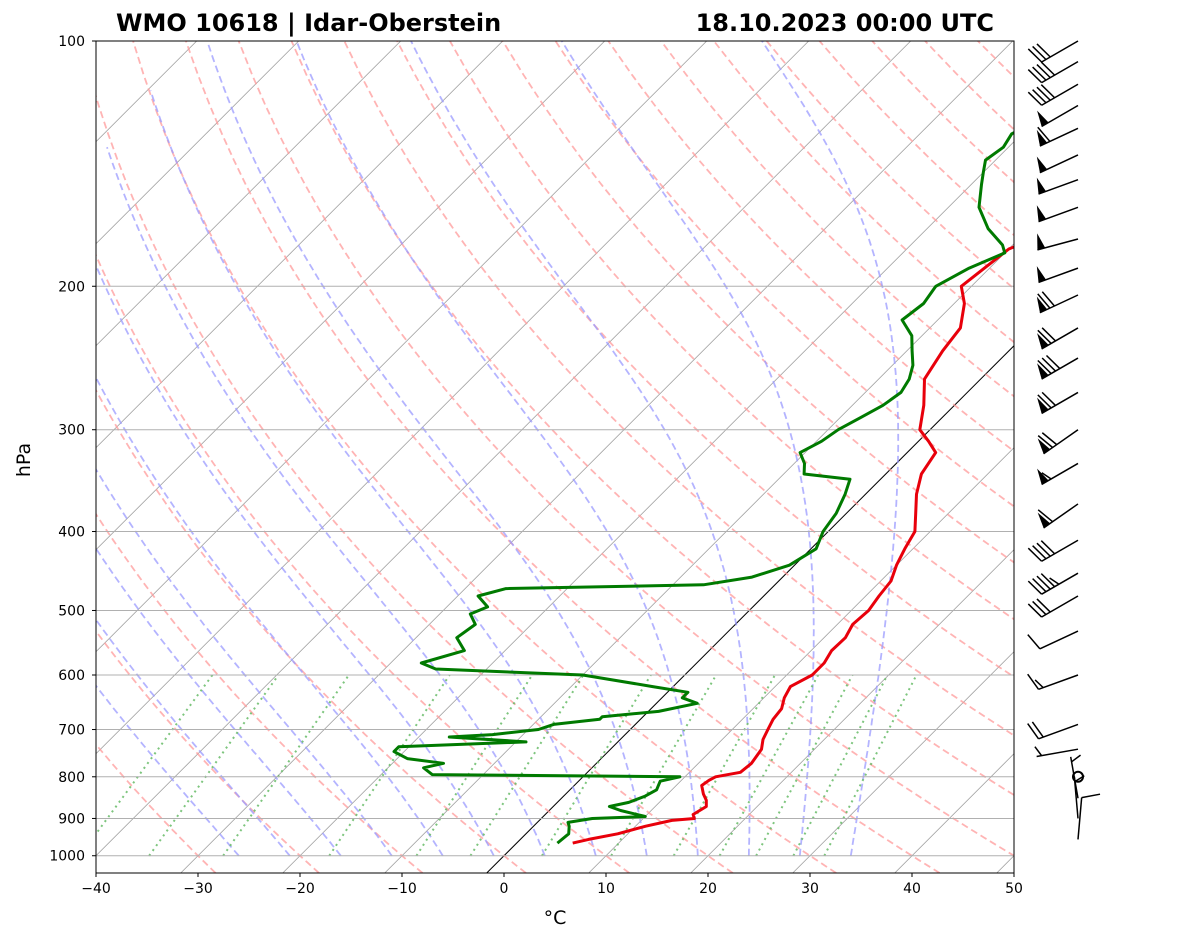 The height and width of the screenshot is (941, 1181). Describe the element at coordinates (71, 431) in the screenshot. I see `y-tick-label: 300` at that location.